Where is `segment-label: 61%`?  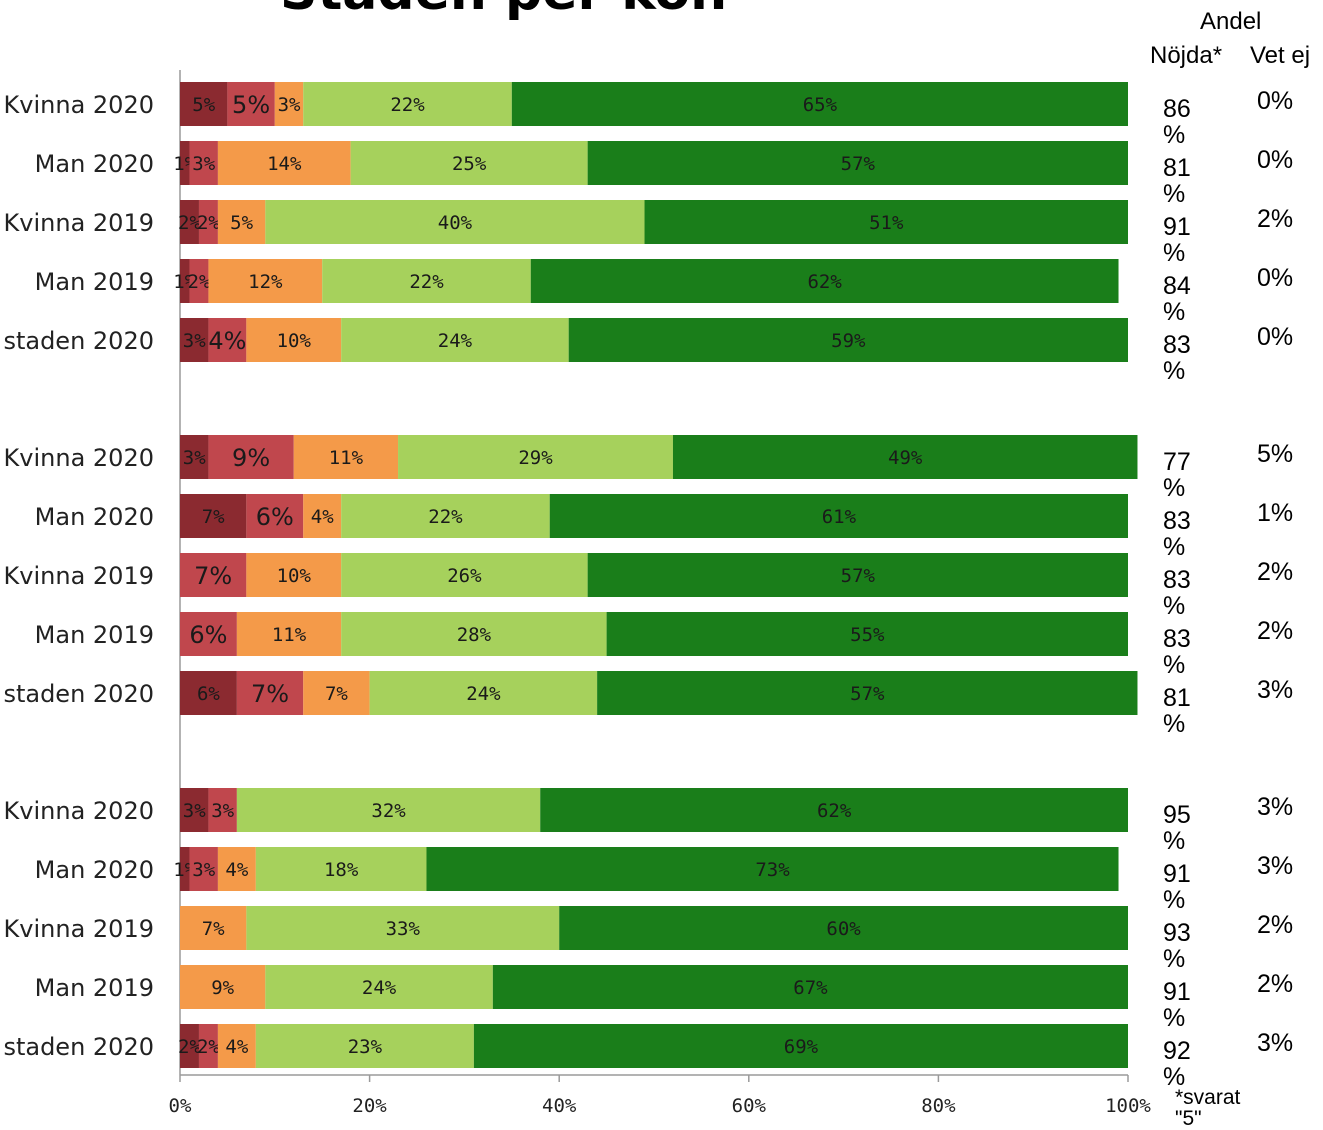
segment-label: 61% is located at coordinates (839, 517).